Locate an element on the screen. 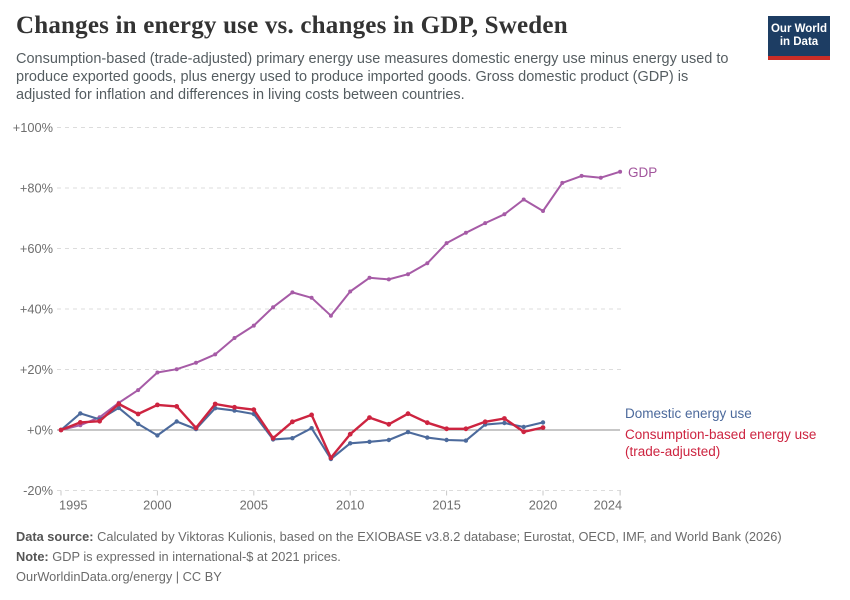 This screenshot has width=850, height=600. note-label: Note: is located at coordinates (32, 556).